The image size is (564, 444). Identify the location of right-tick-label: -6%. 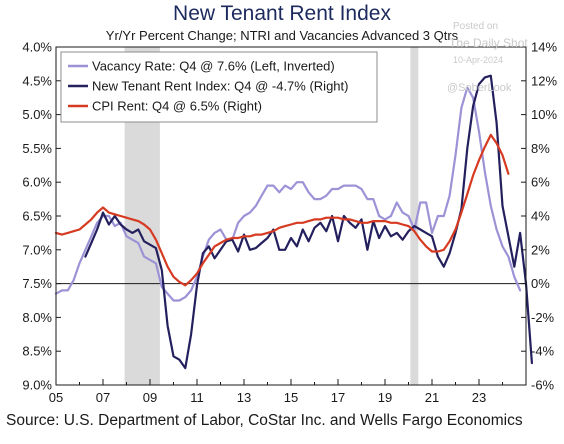
(543, 385).